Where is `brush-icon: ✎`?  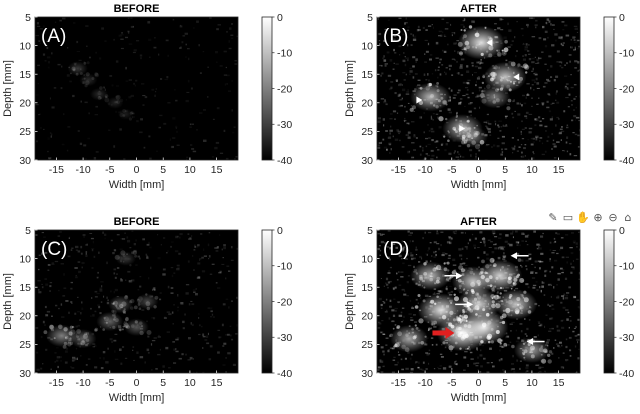
brush-icon: ✎ is located at coordinates (553, 217).